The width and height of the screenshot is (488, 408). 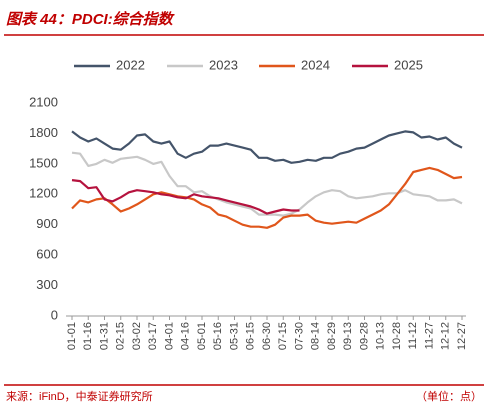 What do you see at coordinates (449, 396) in the screenshot?
I see `unit: （单位：点）` at bounding box center [449, 396].